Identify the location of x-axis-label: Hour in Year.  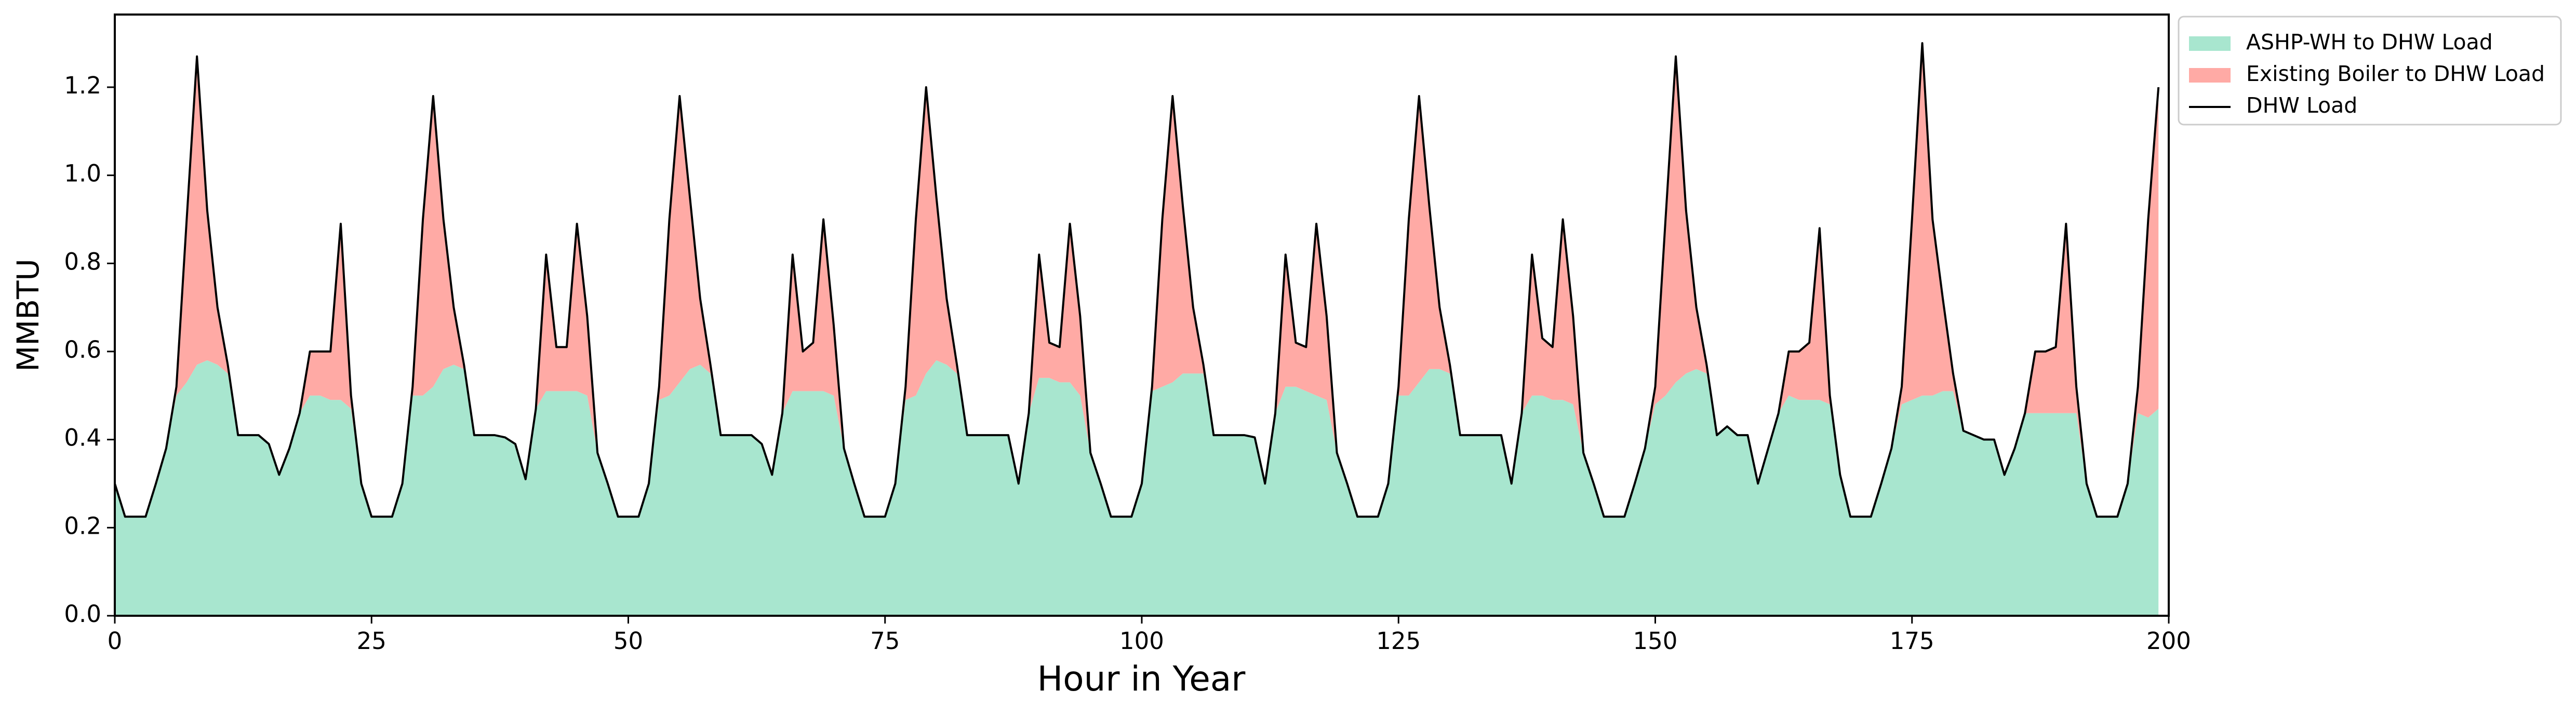
(1141, 679).